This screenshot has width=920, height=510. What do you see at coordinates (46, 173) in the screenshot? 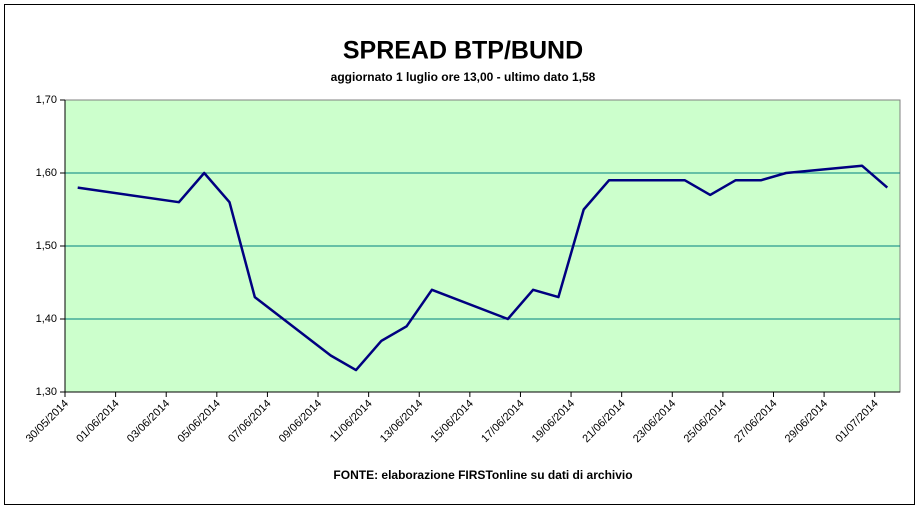
I see `y-tick-label: 1,60` at bounding box center [46, 173].